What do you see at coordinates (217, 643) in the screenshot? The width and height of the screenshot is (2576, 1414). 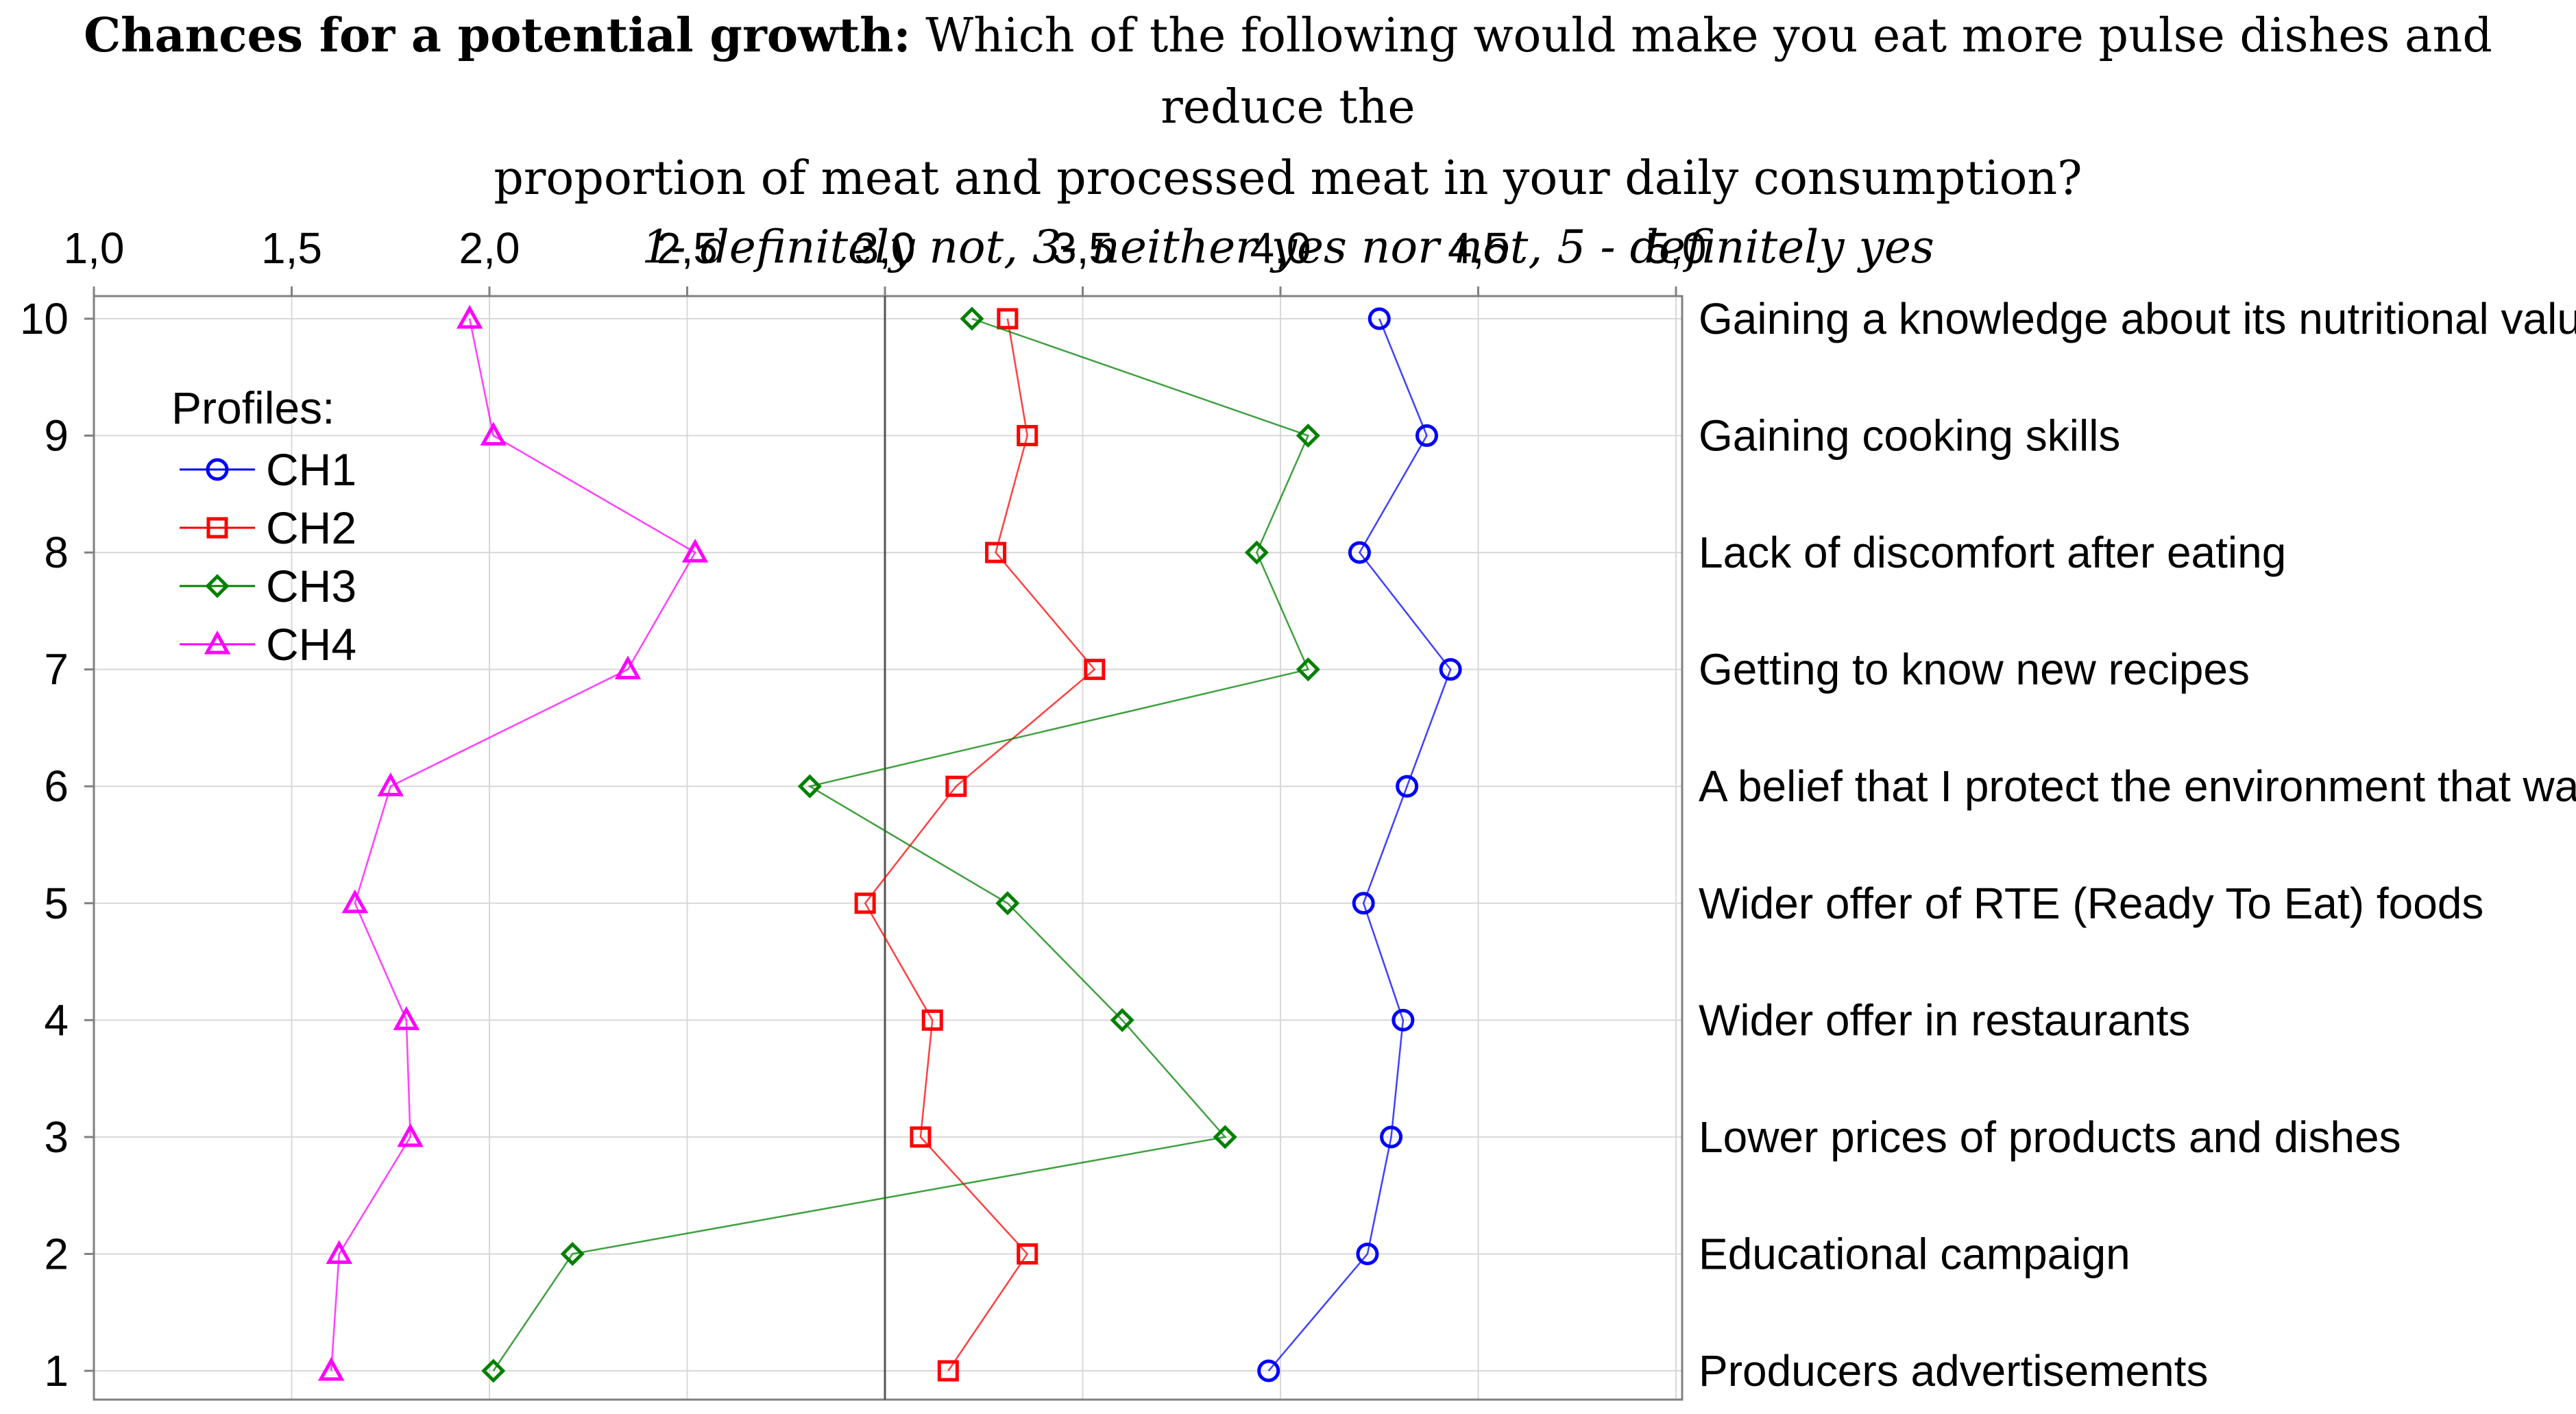 I see `legend-marker-ch4` at bounding box center [217, 643].